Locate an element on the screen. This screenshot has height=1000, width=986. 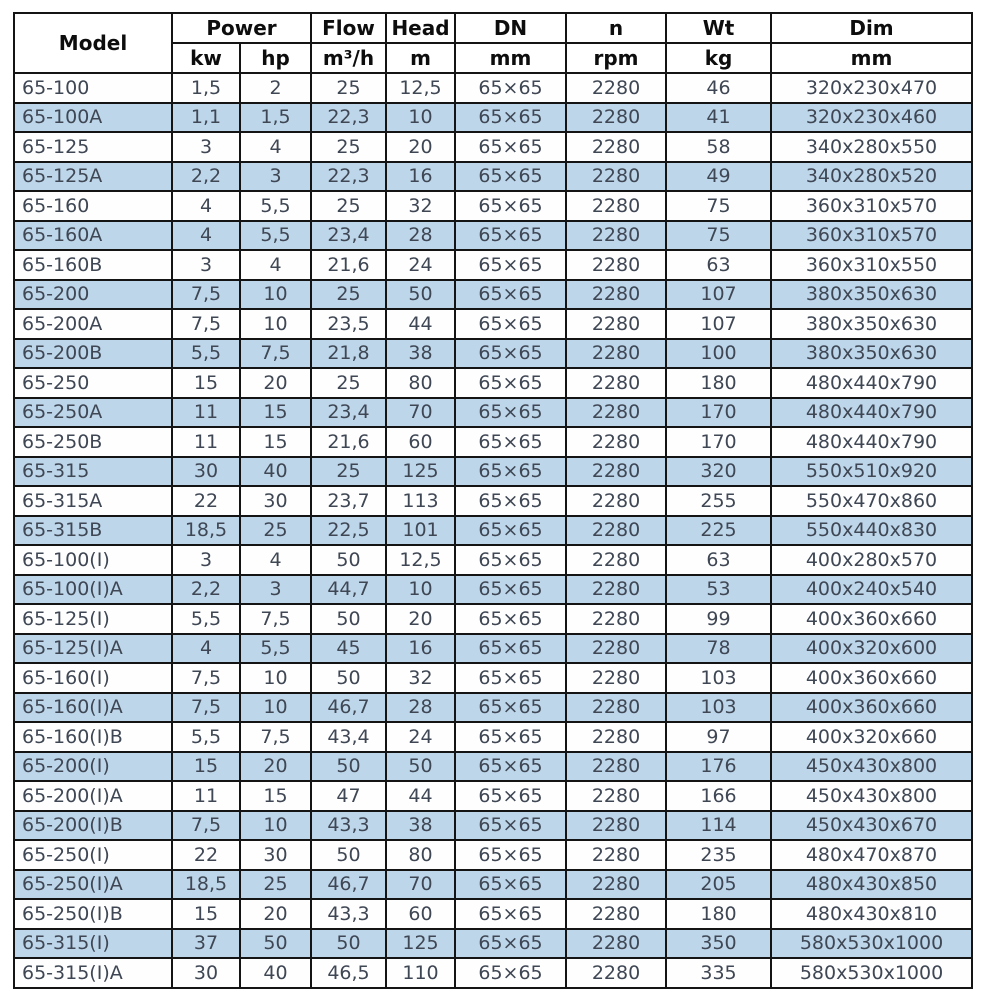
dim-cell: 400x320x660 is located at coordinates (871, 737).